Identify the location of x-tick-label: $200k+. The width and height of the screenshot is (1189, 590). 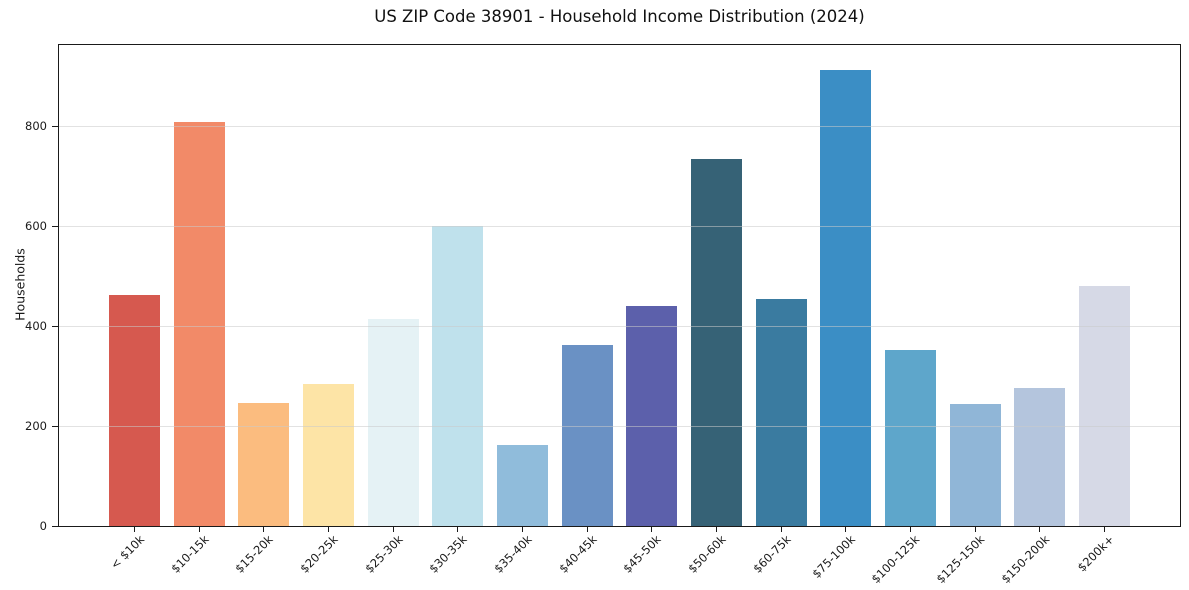
(1095, 553).